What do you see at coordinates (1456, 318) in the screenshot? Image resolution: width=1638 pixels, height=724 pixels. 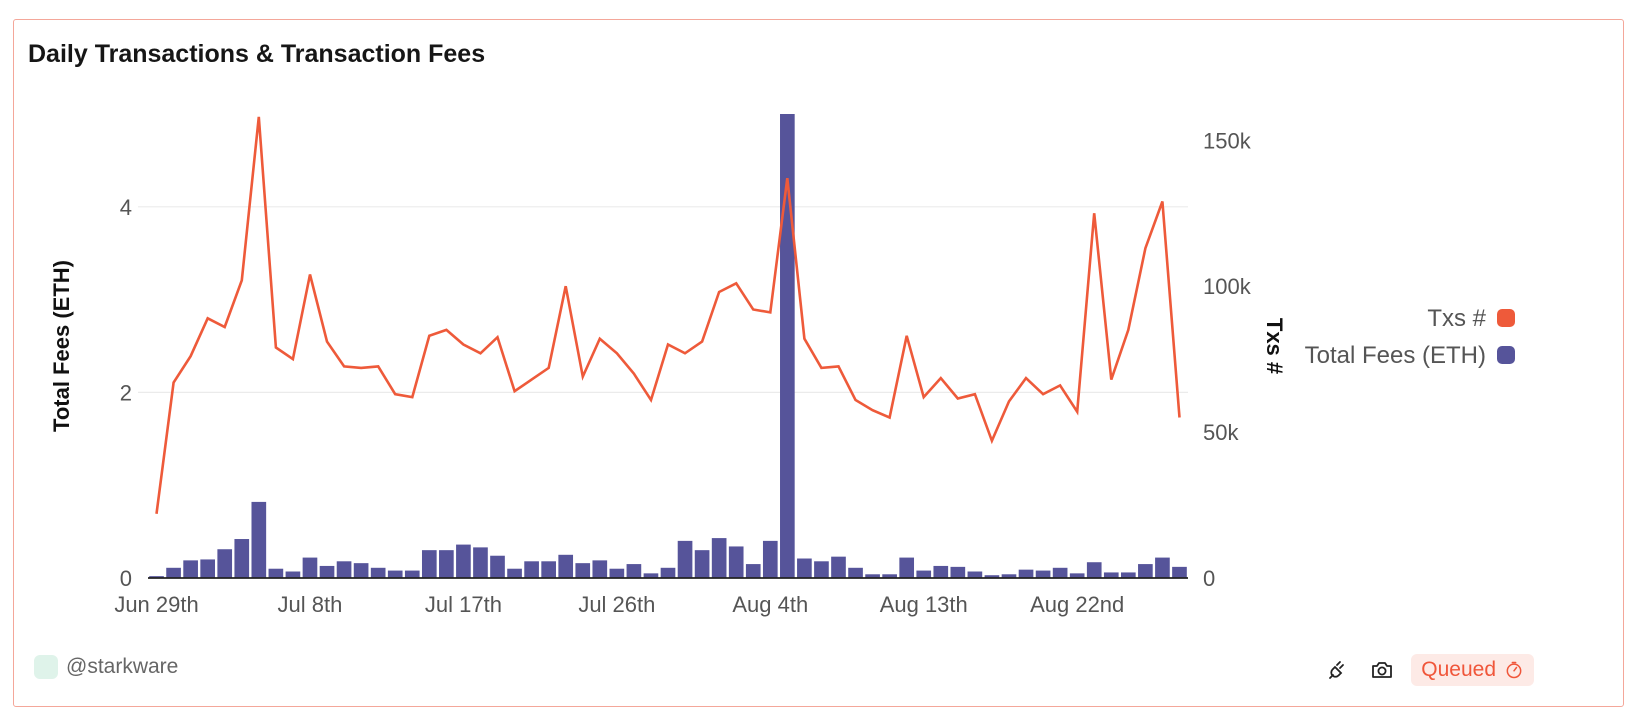 I see `legend-label: Txs #` at bounding box center [1456, 318].